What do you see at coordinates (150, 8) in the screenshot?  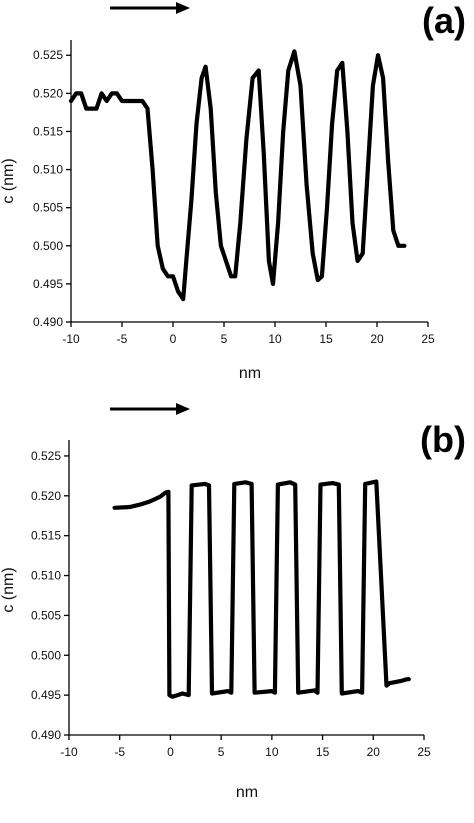 I see `direction-arrow-a` at bounding box center [150, 8].